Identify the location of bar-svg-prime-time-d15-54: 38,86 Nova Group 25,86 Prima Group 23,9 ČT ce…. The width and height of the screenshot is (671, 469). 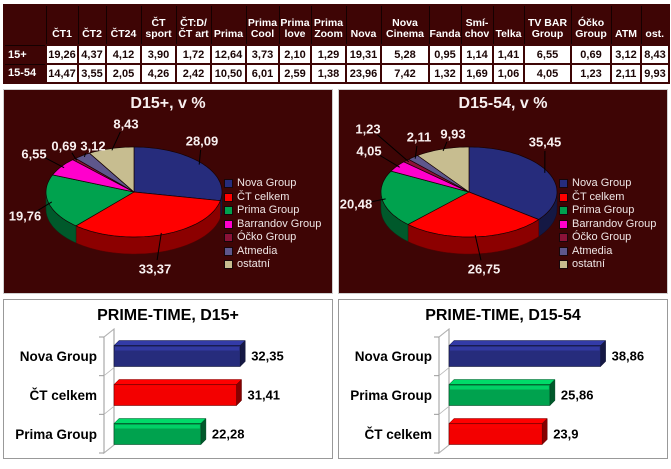
(497, 391).